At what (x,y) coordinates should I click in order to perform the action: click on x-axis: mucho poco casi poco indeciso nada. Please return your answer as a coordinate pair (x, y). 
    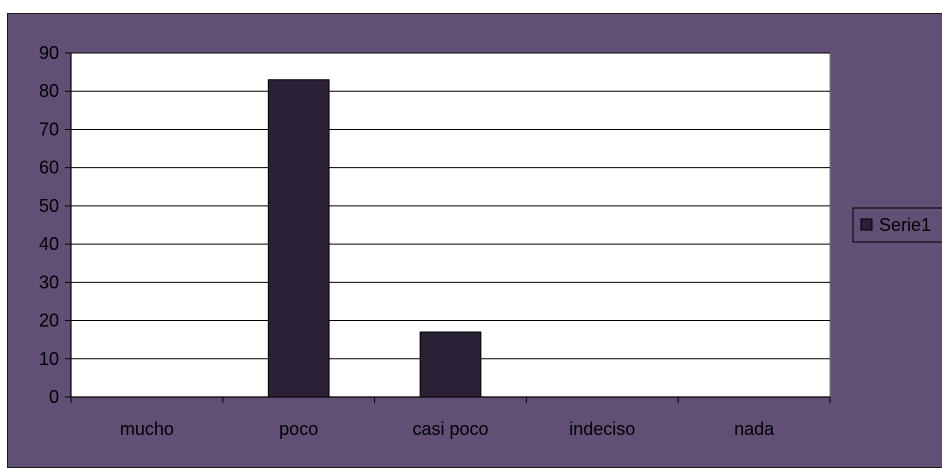
    Looking at the image, I should click on (450, 417).